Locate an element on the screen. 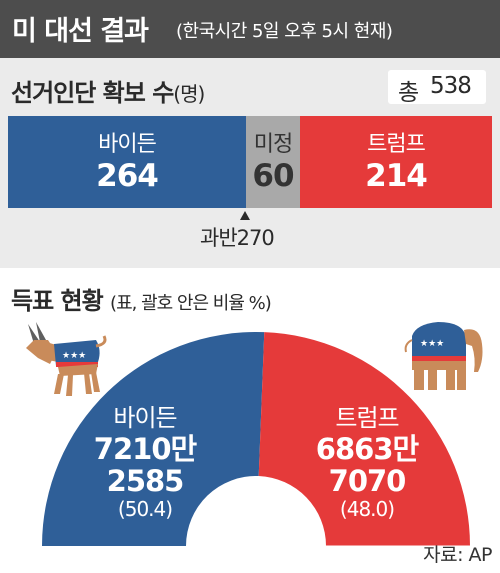 This screenshot has height=573, width=500. ev-value-biden: 264 is located at coordinates (127, 176).